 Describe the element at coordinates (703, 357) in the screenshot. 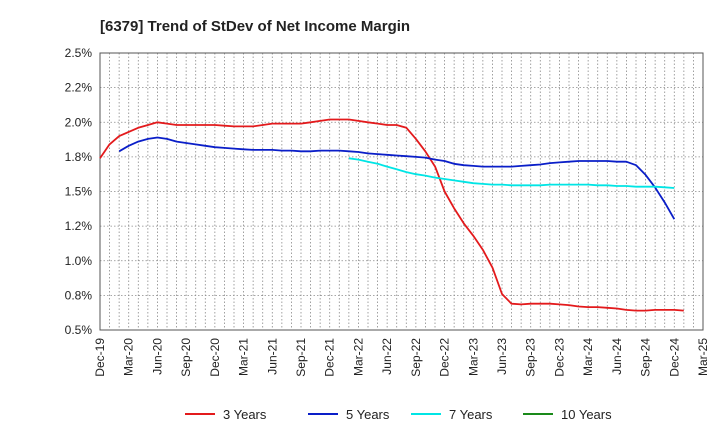

I see `x-tick-label: Mar-25` at that location.